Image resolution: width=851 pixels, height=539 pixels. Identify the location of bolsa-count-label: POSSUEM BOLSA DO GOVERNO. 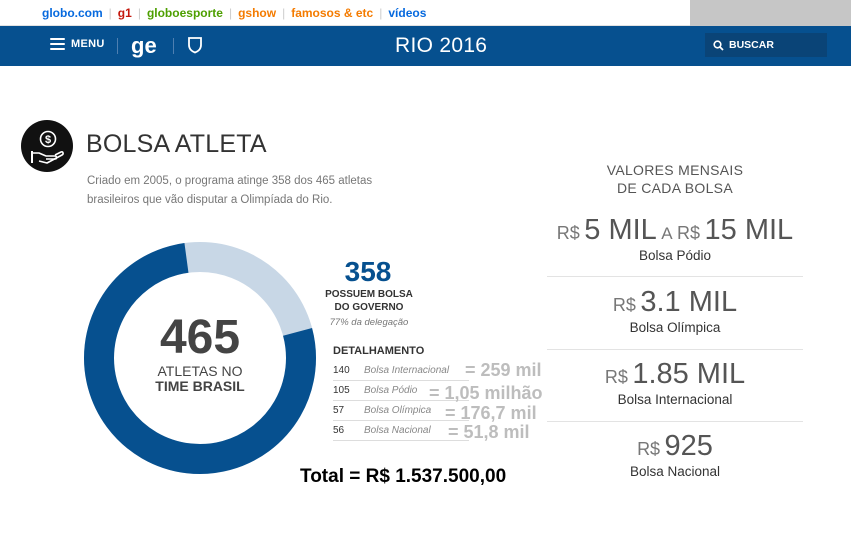
(369, 301).